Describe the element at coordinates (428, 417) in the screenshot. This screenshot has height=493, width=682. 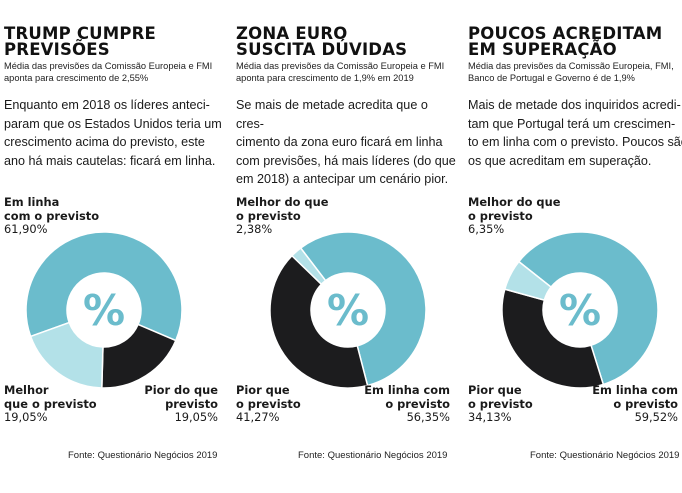
I see `label-value: 56,35%` at that location.